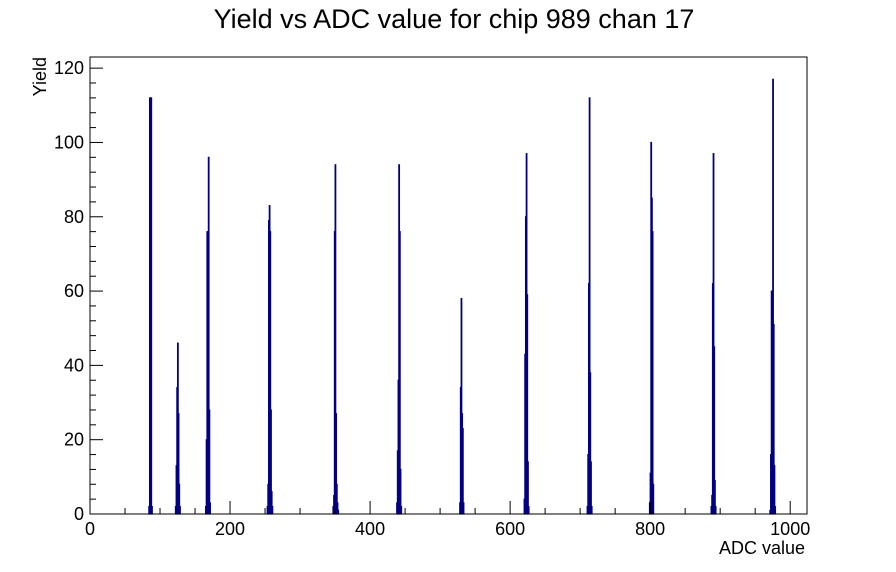  I want to click on y-tick-label: 40, so click(74, 365).